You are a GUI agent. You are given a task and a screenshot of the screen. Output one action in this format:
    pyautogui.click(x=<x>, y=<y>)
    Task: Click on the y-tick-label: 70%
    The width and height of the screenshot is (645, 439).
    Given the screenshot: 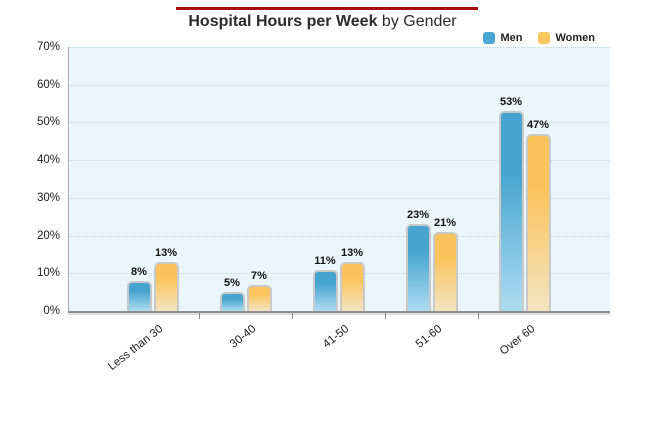 What is the action you would take?
    pyautogui.click(x=48, y=47)
    